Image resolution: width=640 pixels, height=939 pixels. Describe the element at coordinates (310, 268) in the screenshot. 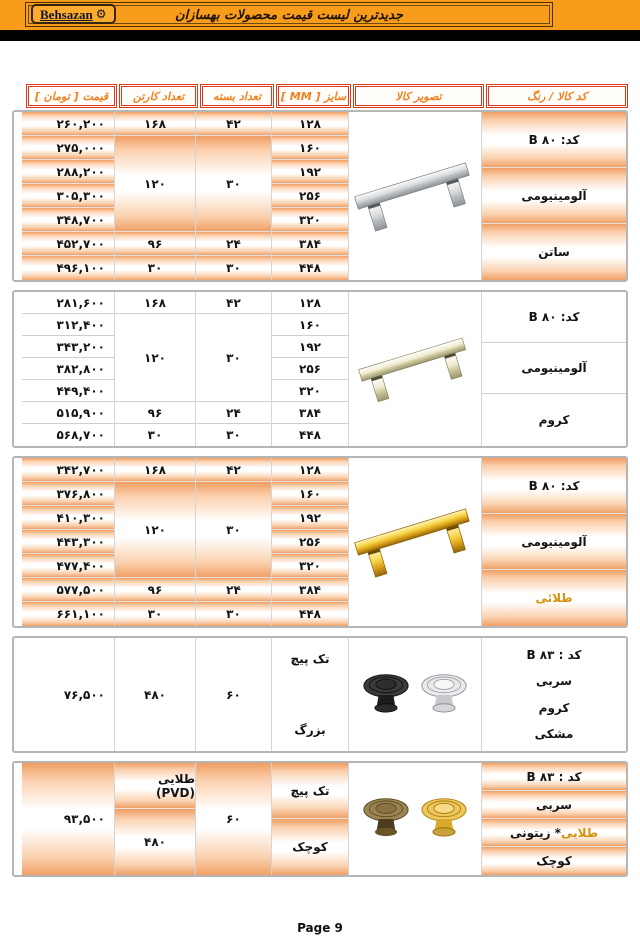

I see `size-value: ۴۴۸` at that location.